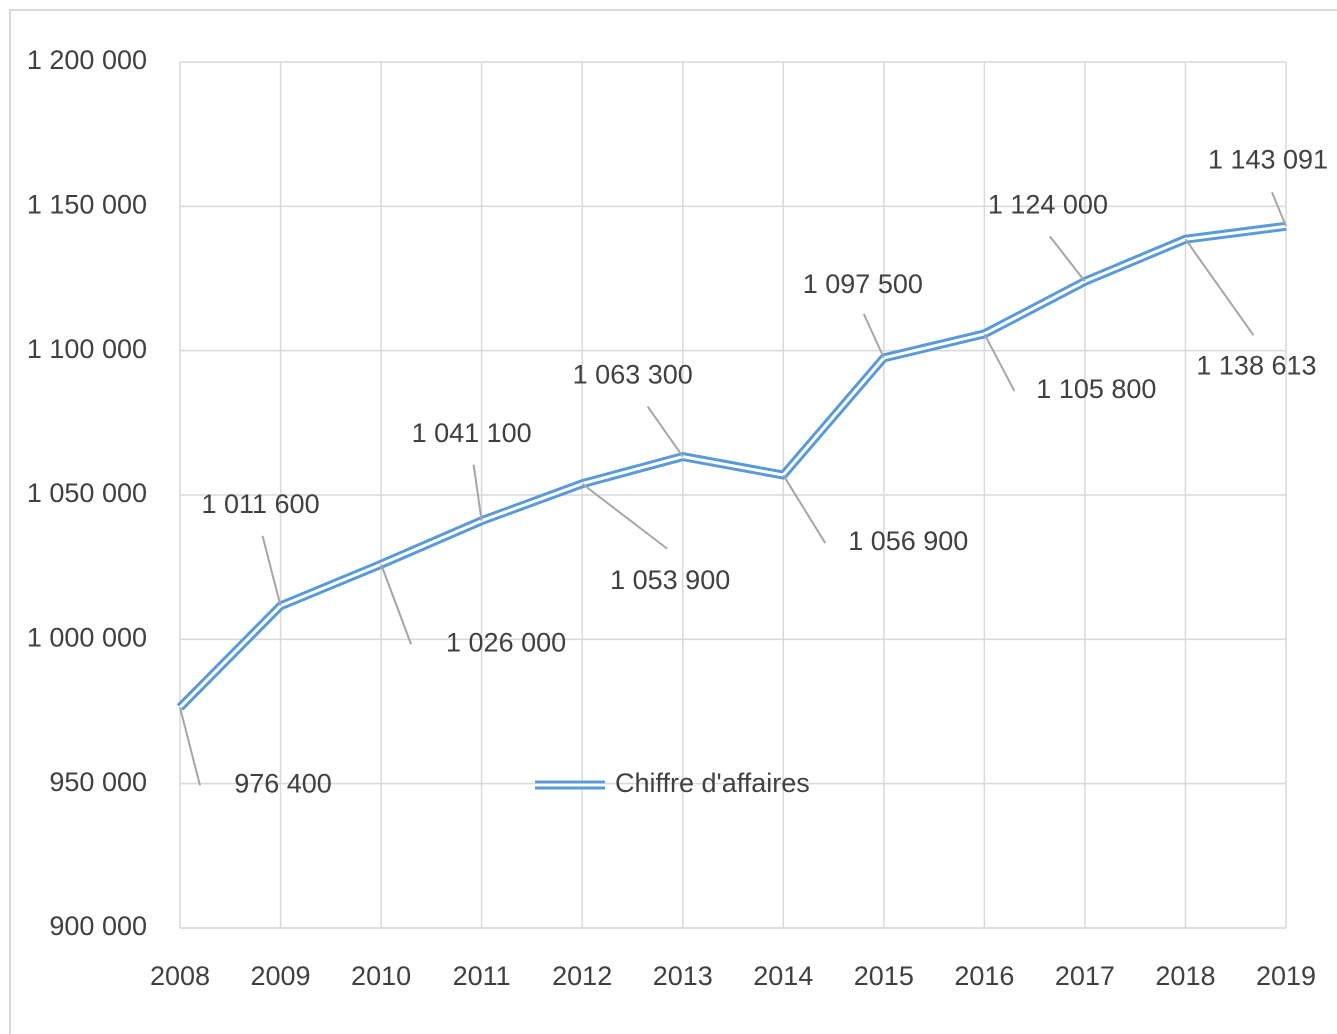 This screenshot has height=1034, width=1337. Describe the element at coordinates (633, 375) in the screenshot. I see `data-label: 1 063 300` at that location.